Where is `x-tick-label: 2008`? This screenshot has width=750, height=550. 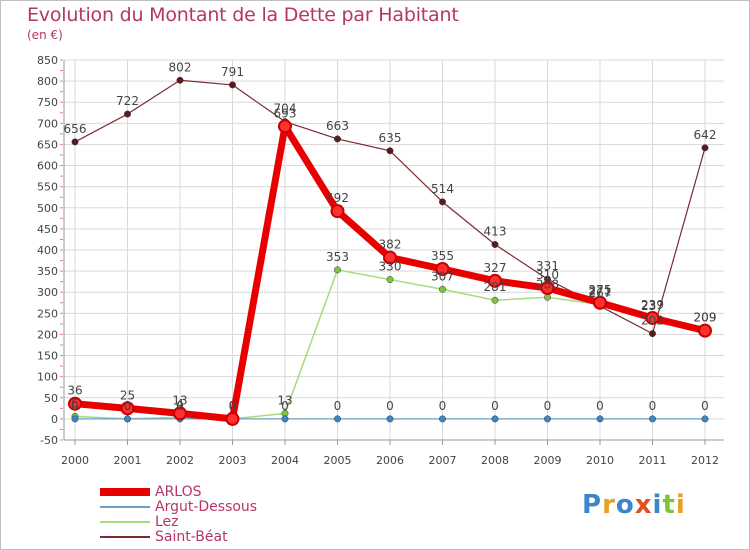 x-tick-label: 2008 is located at coordinates (495, 460).